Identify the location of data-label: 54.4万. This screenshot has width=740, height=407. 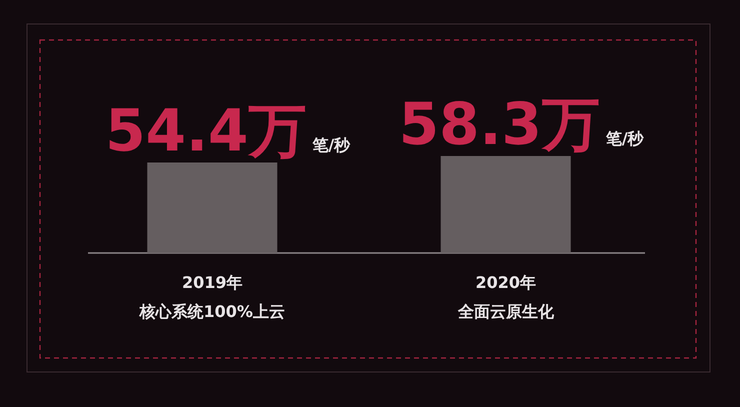
(205, 130).